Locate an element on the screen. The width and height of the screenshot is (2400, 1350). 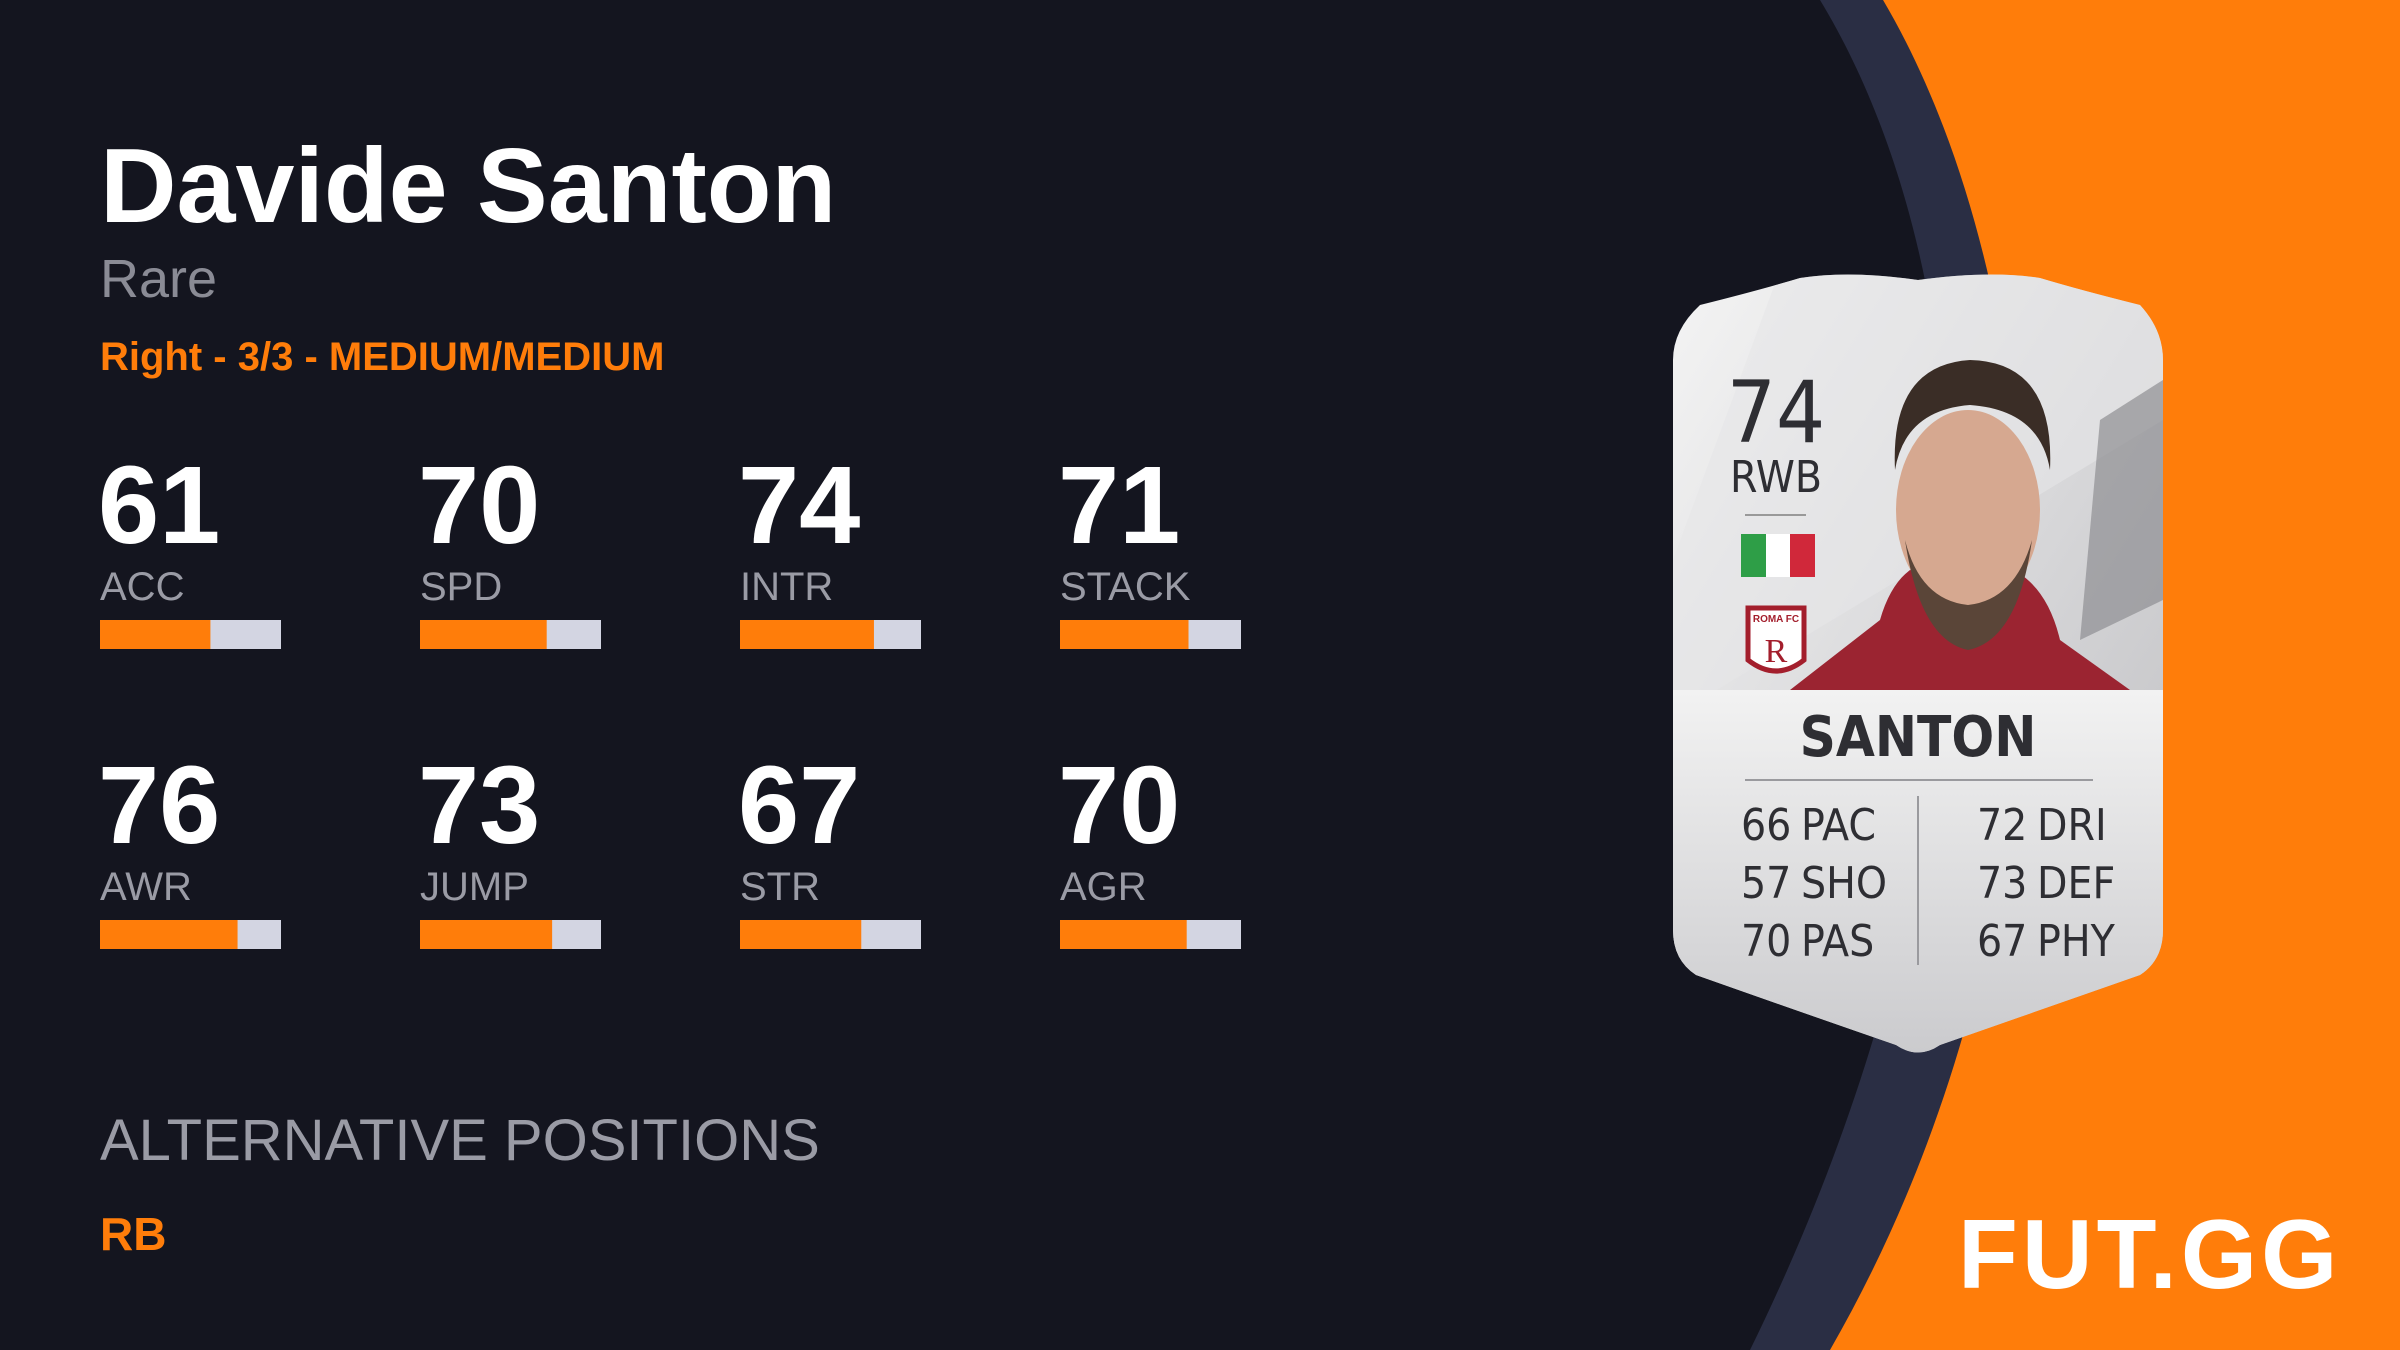
club-badge is located at coordinates (1776, 639).